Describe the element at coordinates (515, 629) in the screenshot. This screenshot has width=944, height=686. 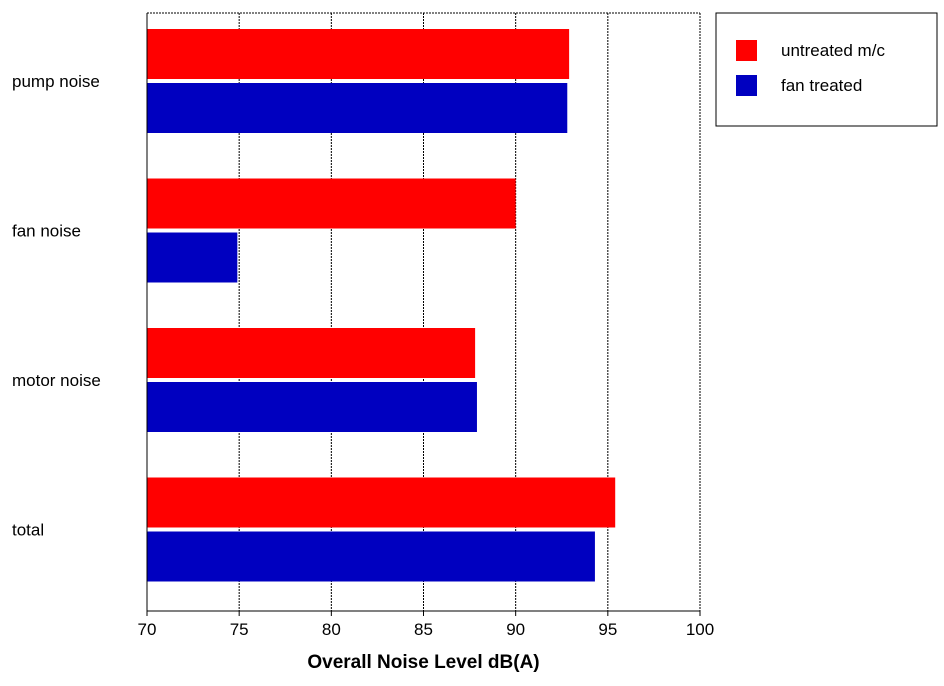
I see `x-tick-label-90: 90` at that location.